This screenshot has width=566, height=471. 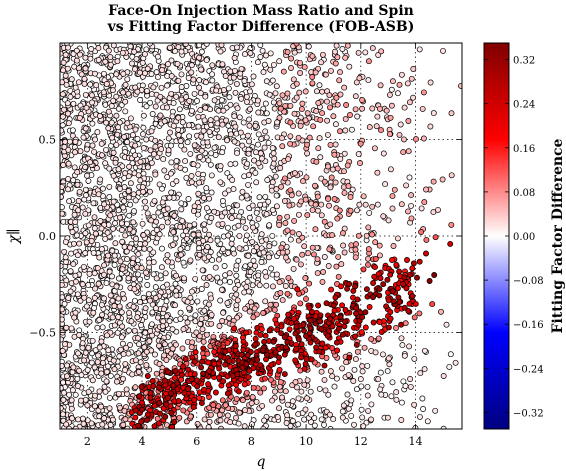 What do you see at coordinates (261, 462) in the screenshot?
I see `x-axis-label: q` at bounding box center [261, 462].